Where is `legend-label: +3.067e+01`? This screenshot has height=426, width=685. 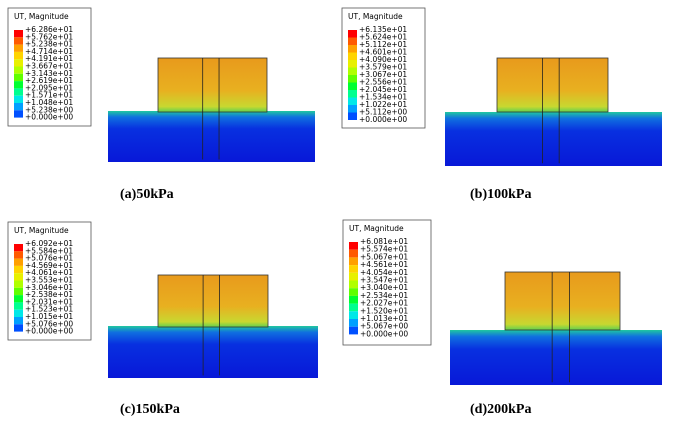
legend-label: +3.067e+01 is located at coordinates (383, 74).